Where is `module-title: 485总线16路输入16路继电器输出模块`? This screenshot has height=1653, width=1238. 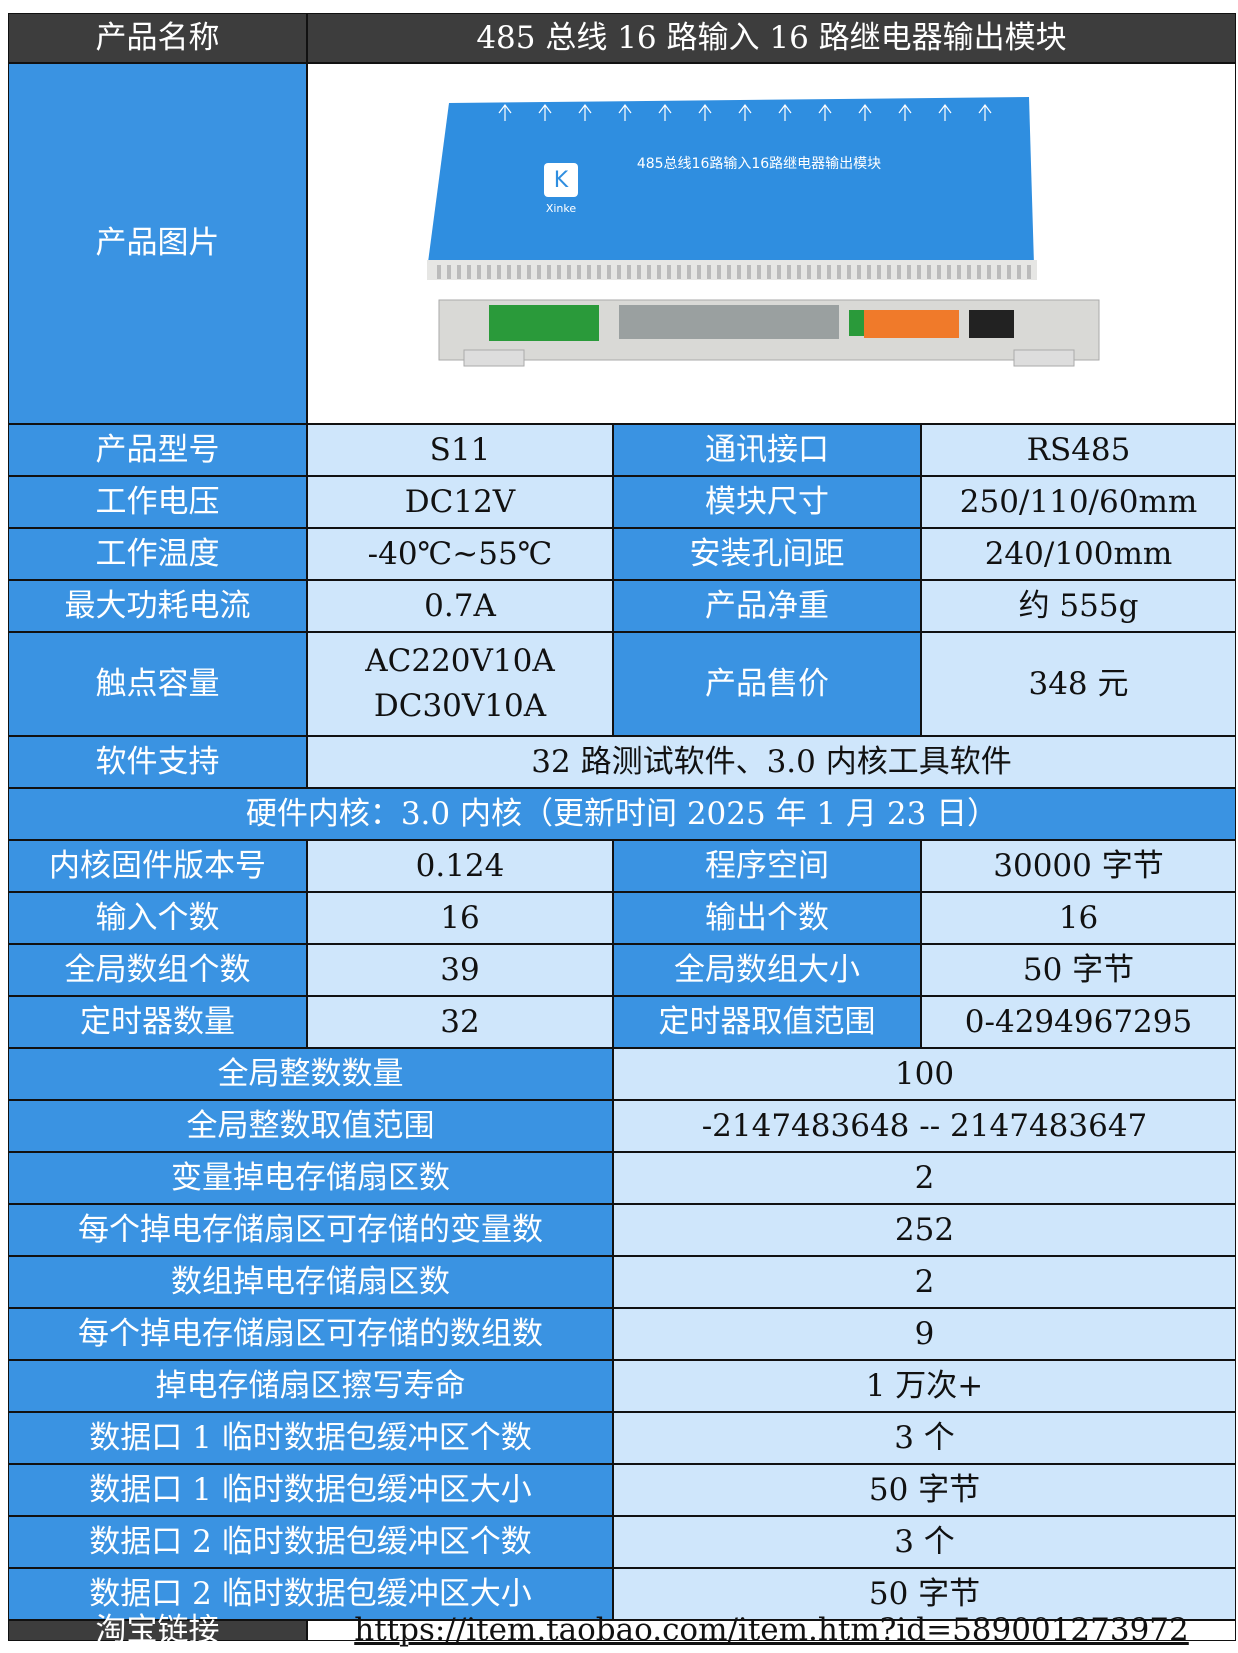
module-title: 485总线16路输入16路继电器输出模块 is located at coordinates (759, 164).